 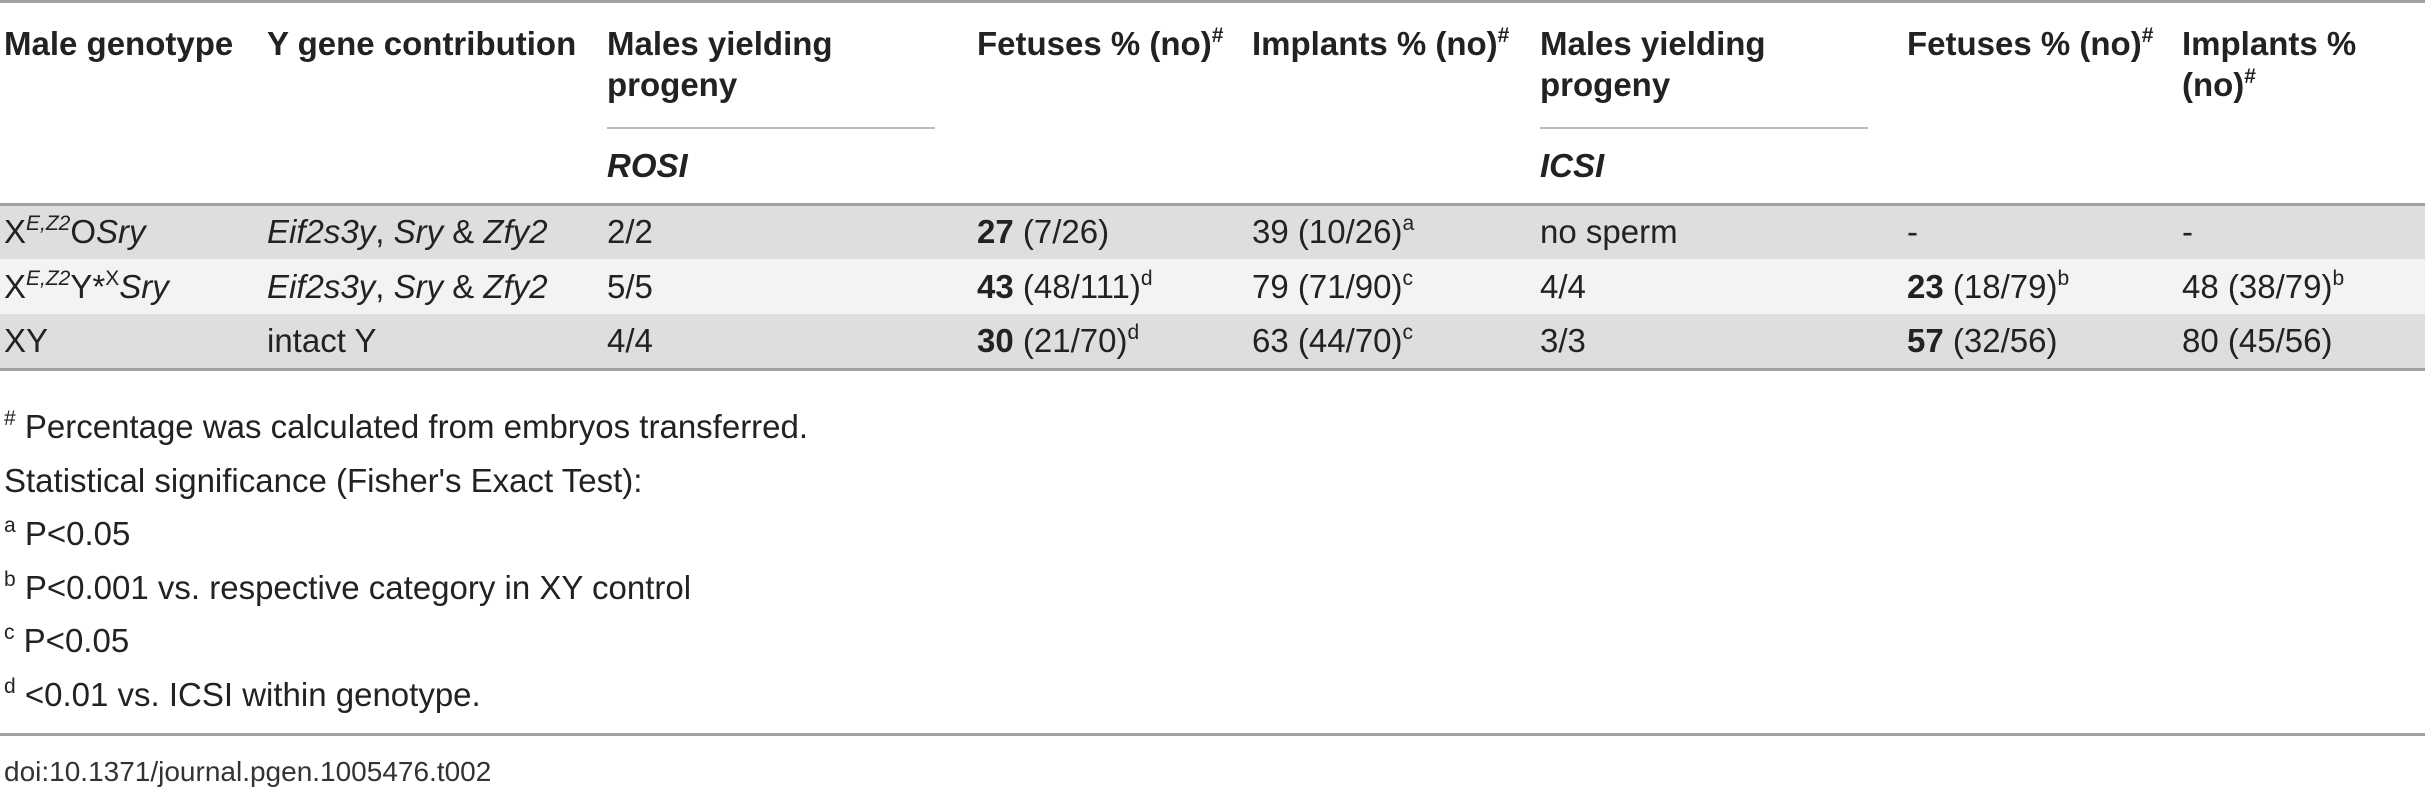 I want to click on rosi-implants-cell: 63 (44/70)c, so click(x=1392, y=342).